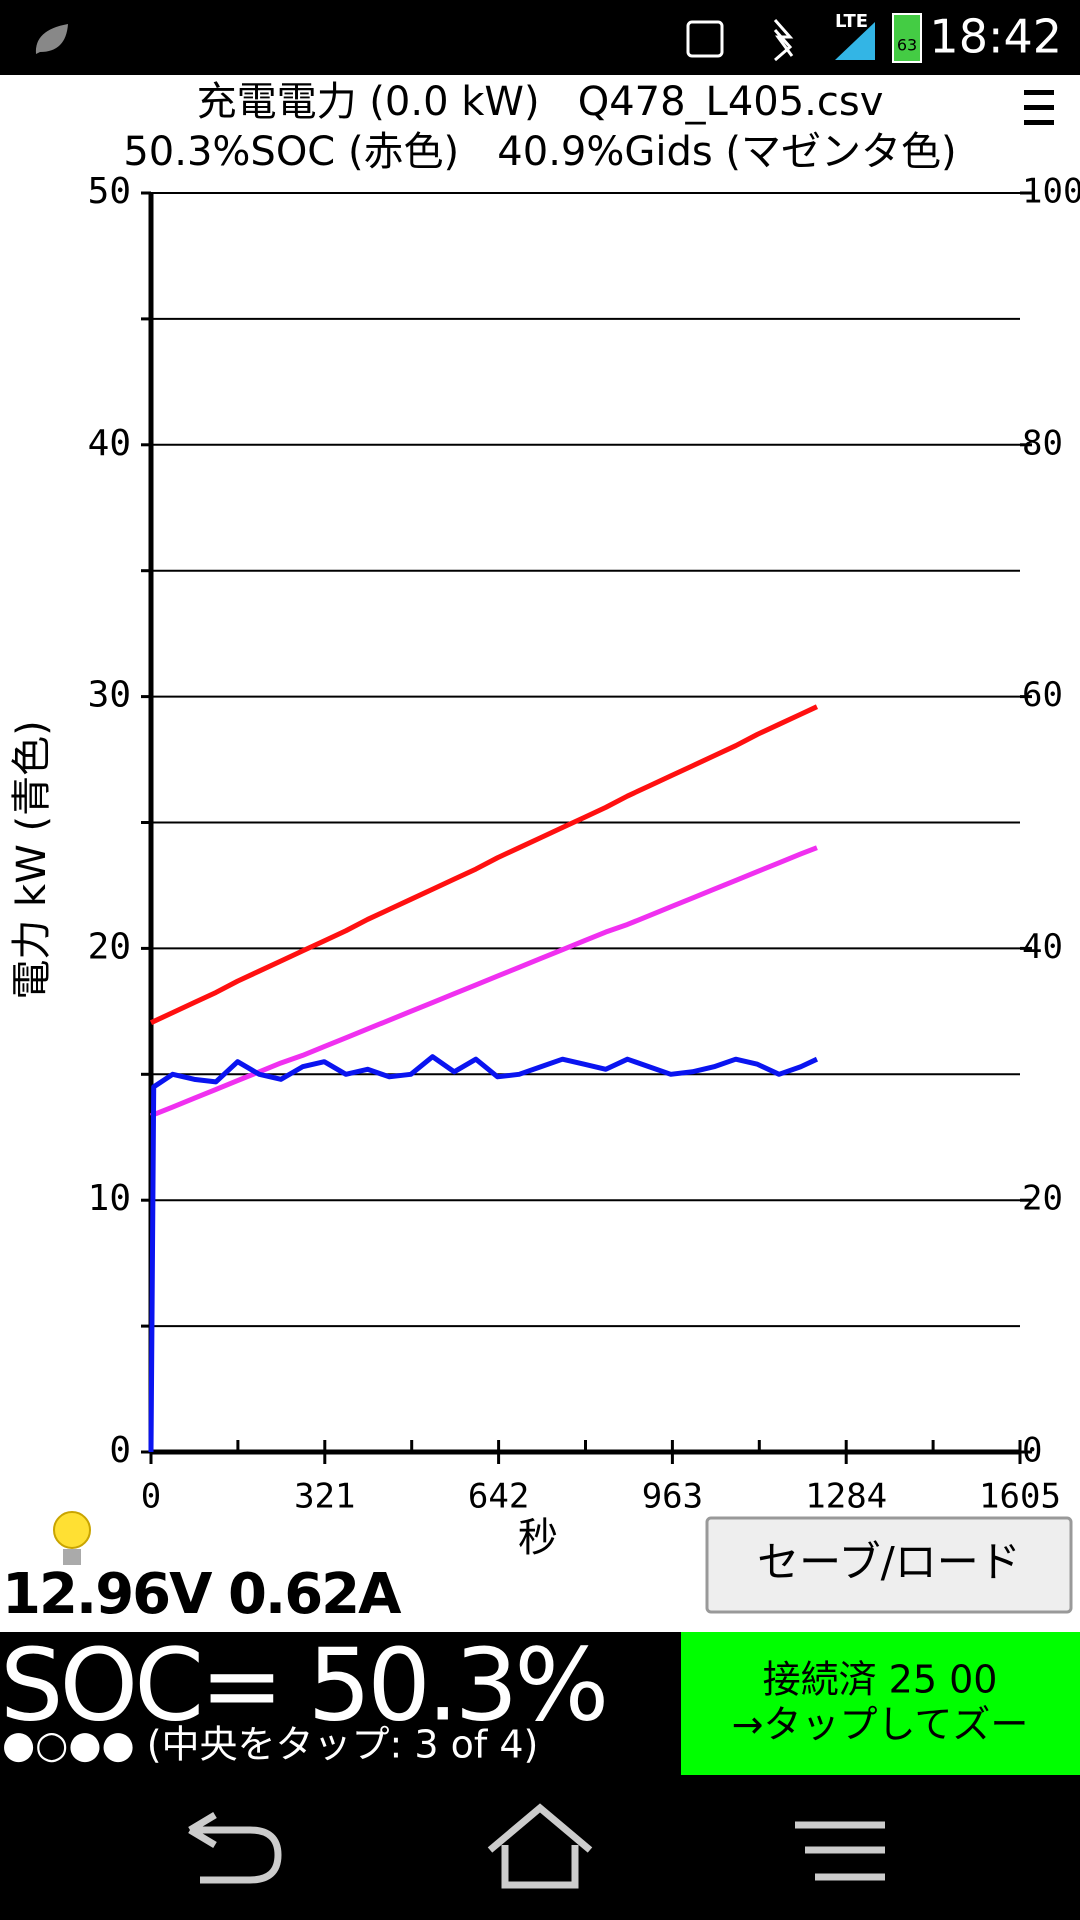 This screenshot has height=1920, width=1080. Describe the element at coordinates (1042, 1199) in the screenshot. I see `y2-tick-label: 20` at that location.